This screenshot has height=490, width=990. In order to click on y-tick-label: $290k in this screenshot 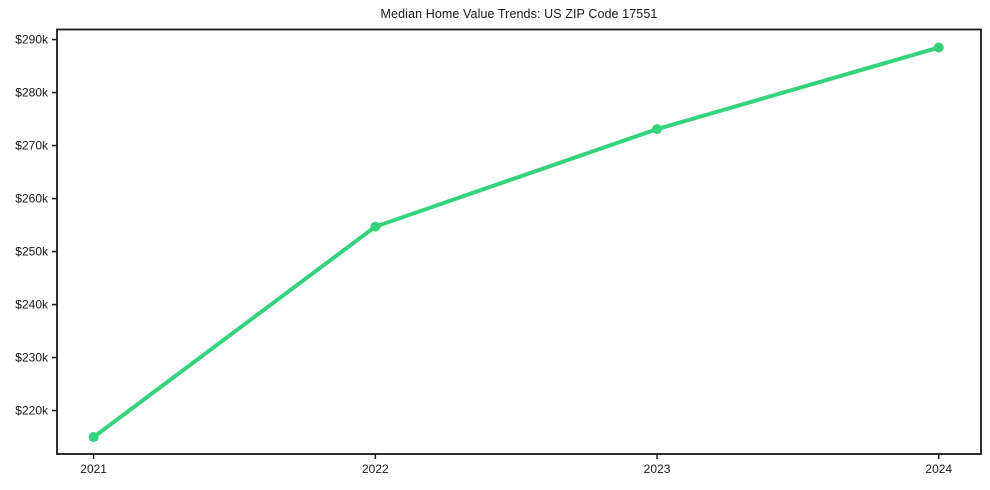, I will do `click(32, 40)`.